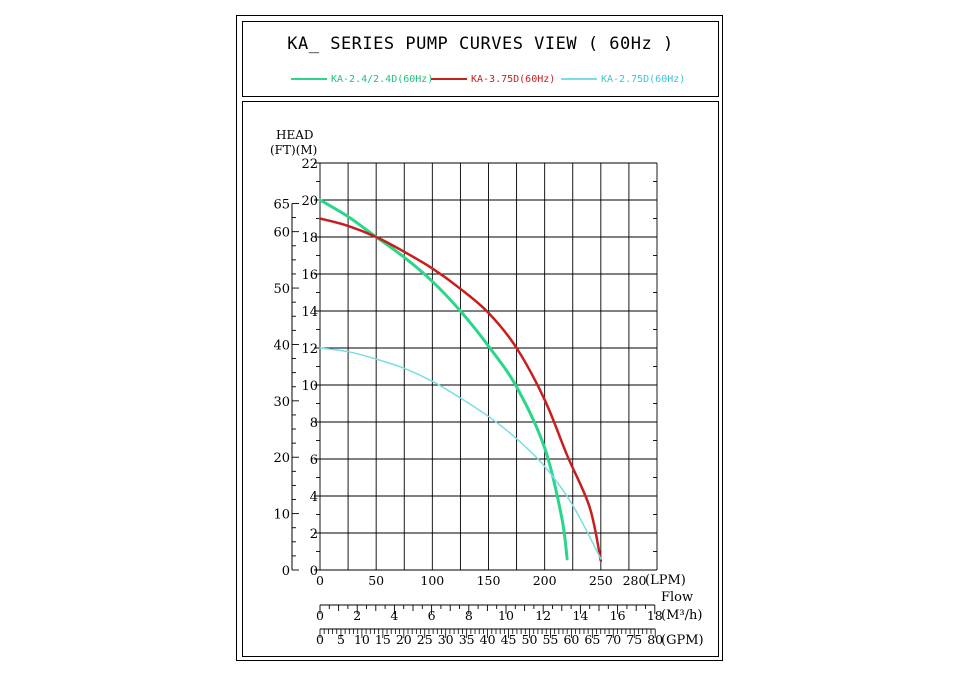 This screenshot has width=960, height=678. I want to click on gpm-tick-label-15: 15, so click(383, 639).